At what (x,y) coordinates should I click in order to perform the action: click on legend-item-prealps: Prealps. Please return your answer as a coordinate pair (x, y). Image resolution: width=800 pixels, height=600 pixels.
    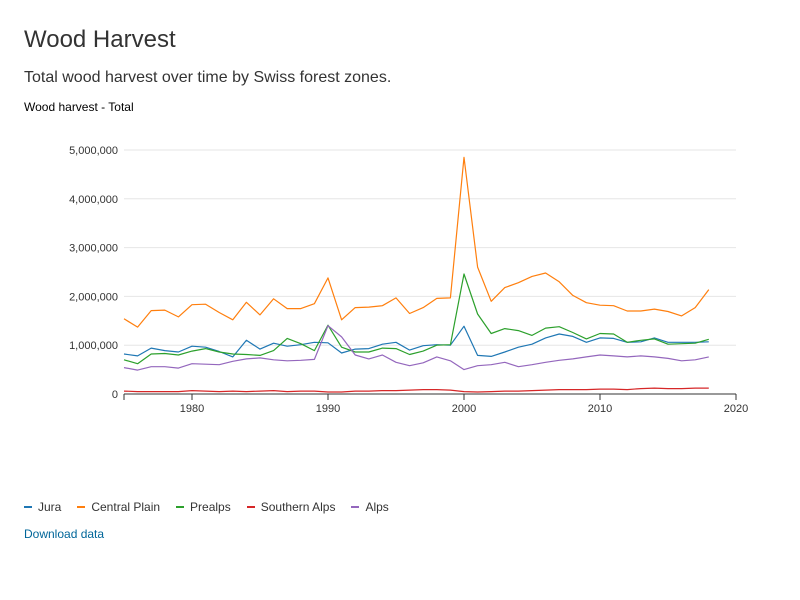
    Looking at the image, I should click on (203, 507).